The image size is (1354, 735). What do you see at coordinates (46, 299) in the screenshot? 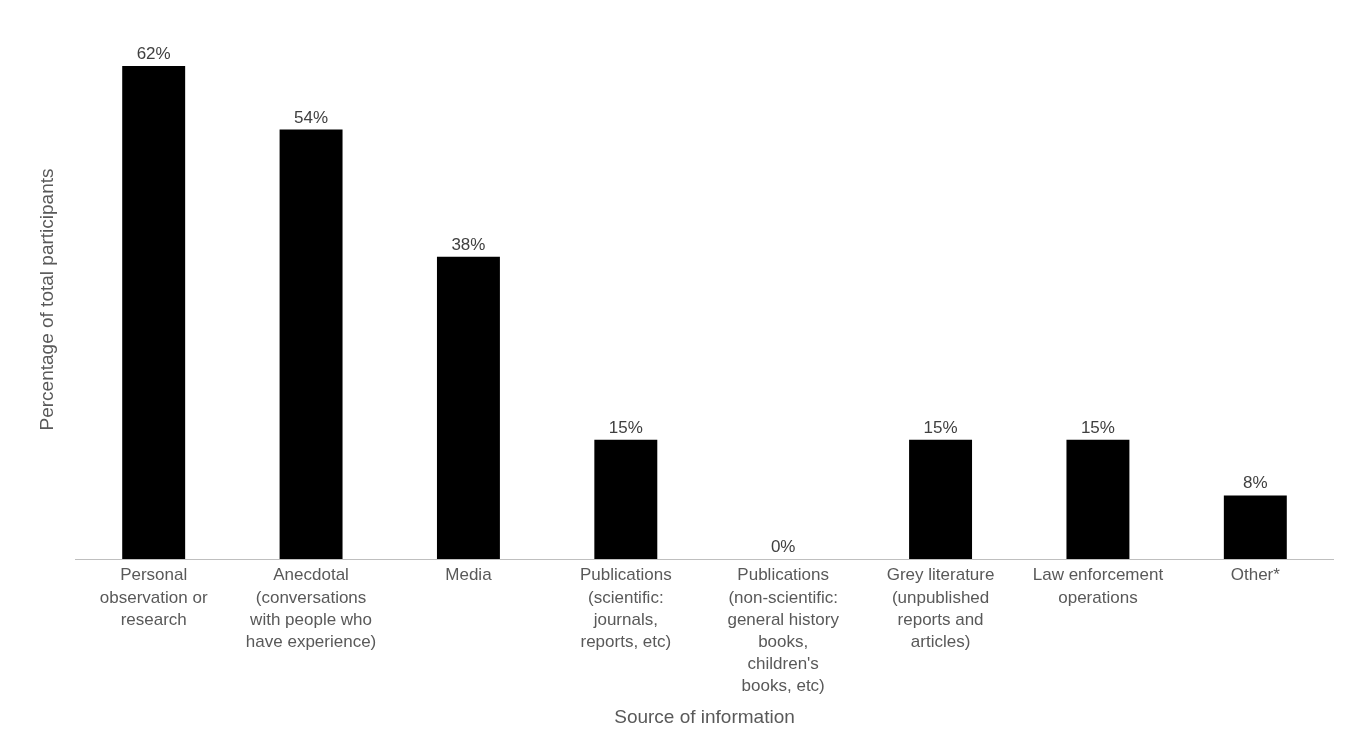
I see `y-axis-title: Percentage of total participants` at bounding box center [46, 299].